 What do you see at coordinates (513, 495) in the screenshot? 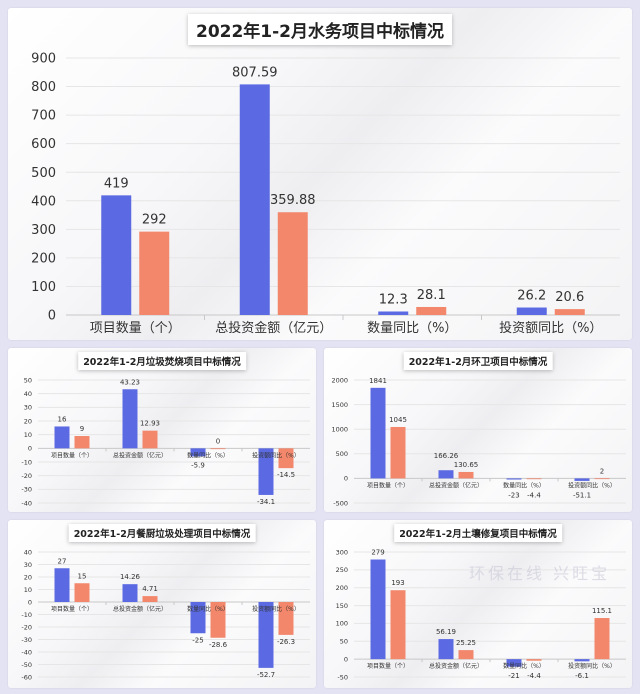
I see `data-label: -23` at bounding box center [513, 495].